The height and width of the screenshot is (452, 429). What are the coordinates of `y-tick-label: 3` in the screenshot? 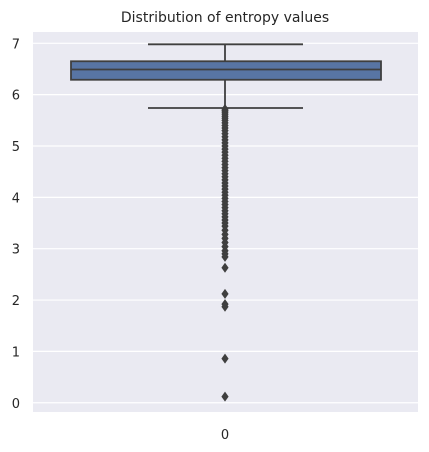 It's located at (16, 250).